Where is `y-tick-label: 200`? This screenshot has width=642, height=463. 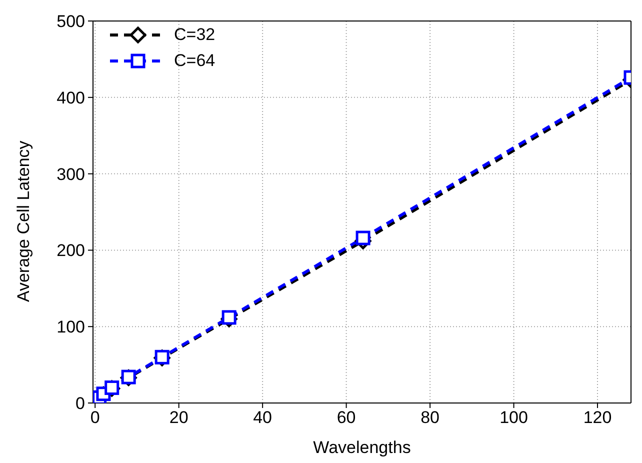 y-tick-label: 200 is located at coordinates (70, 250).